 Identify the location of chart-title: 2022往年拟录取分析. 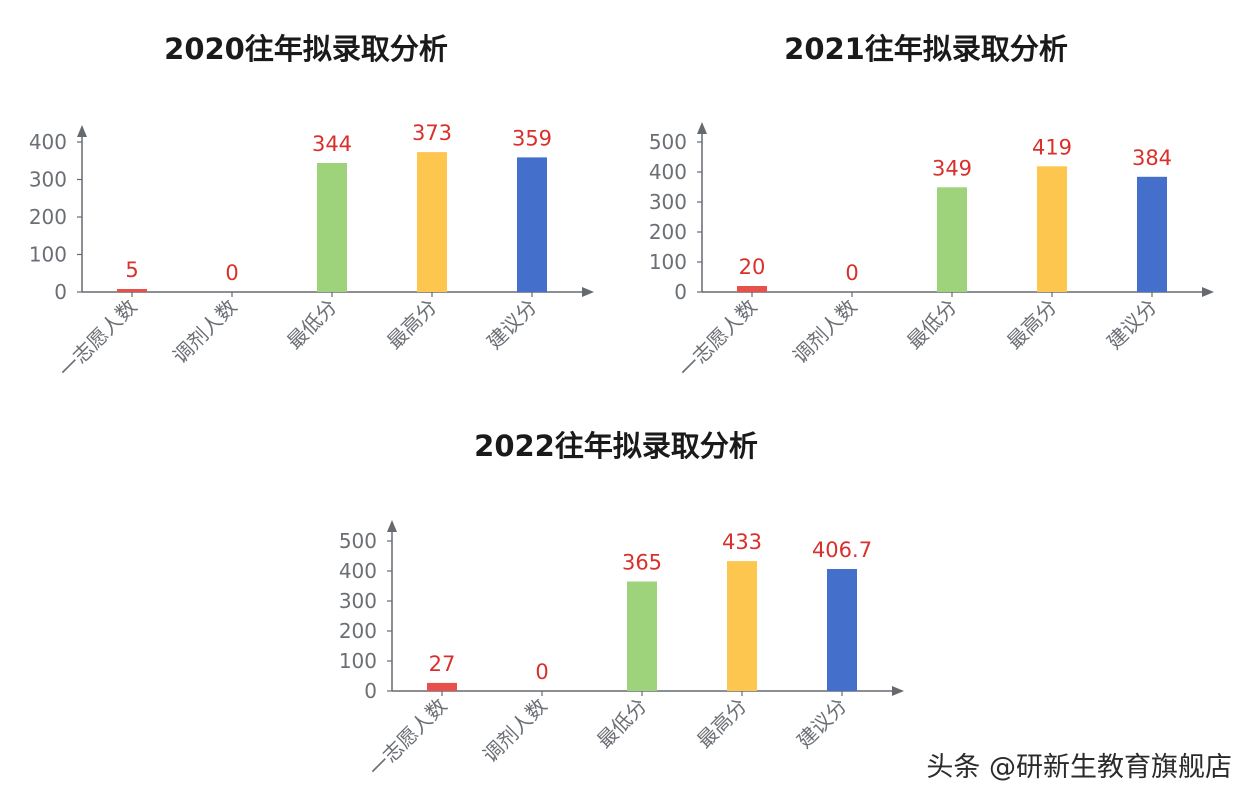
(616, 446).